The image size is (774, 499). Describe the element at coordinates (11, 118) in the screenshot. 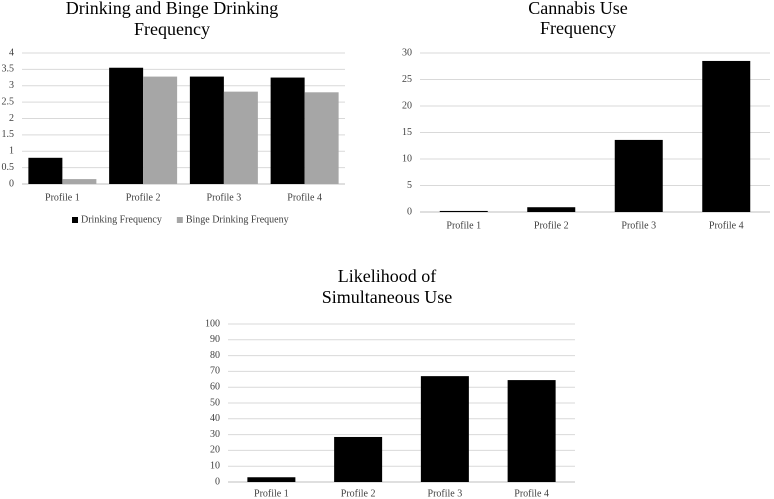

I see `y-tick-label: 2` at that location.